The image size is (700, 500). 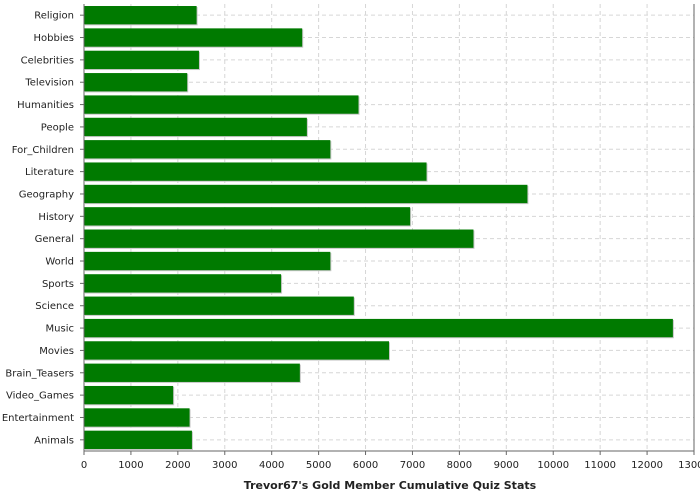 What do you see at coordinates (195, 127) in the screenshot?
I see `bar-people` at bounding box center [195, 127].